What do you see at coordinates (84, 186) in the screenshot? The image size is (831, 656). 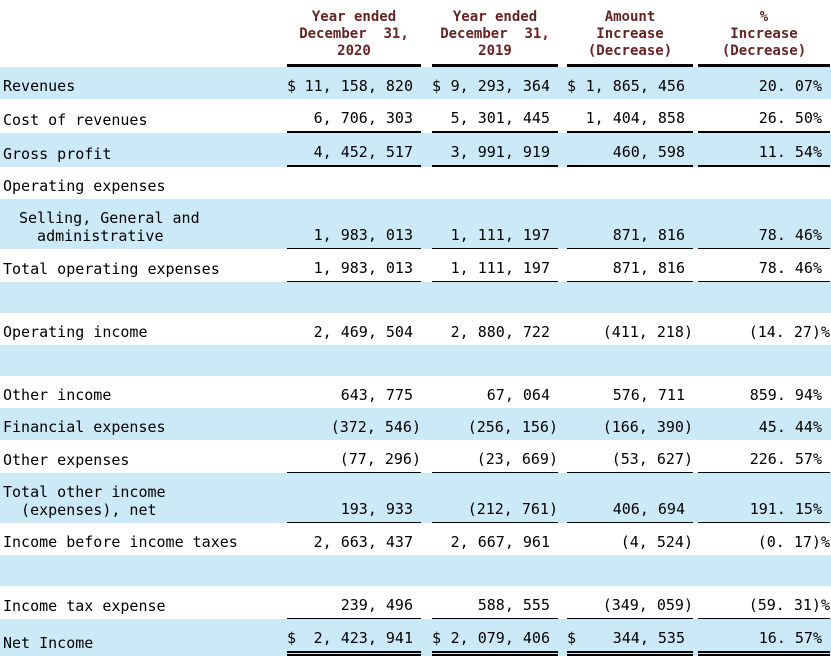 I see `row-label: Operating expenses` at bounding box center [84, 186].